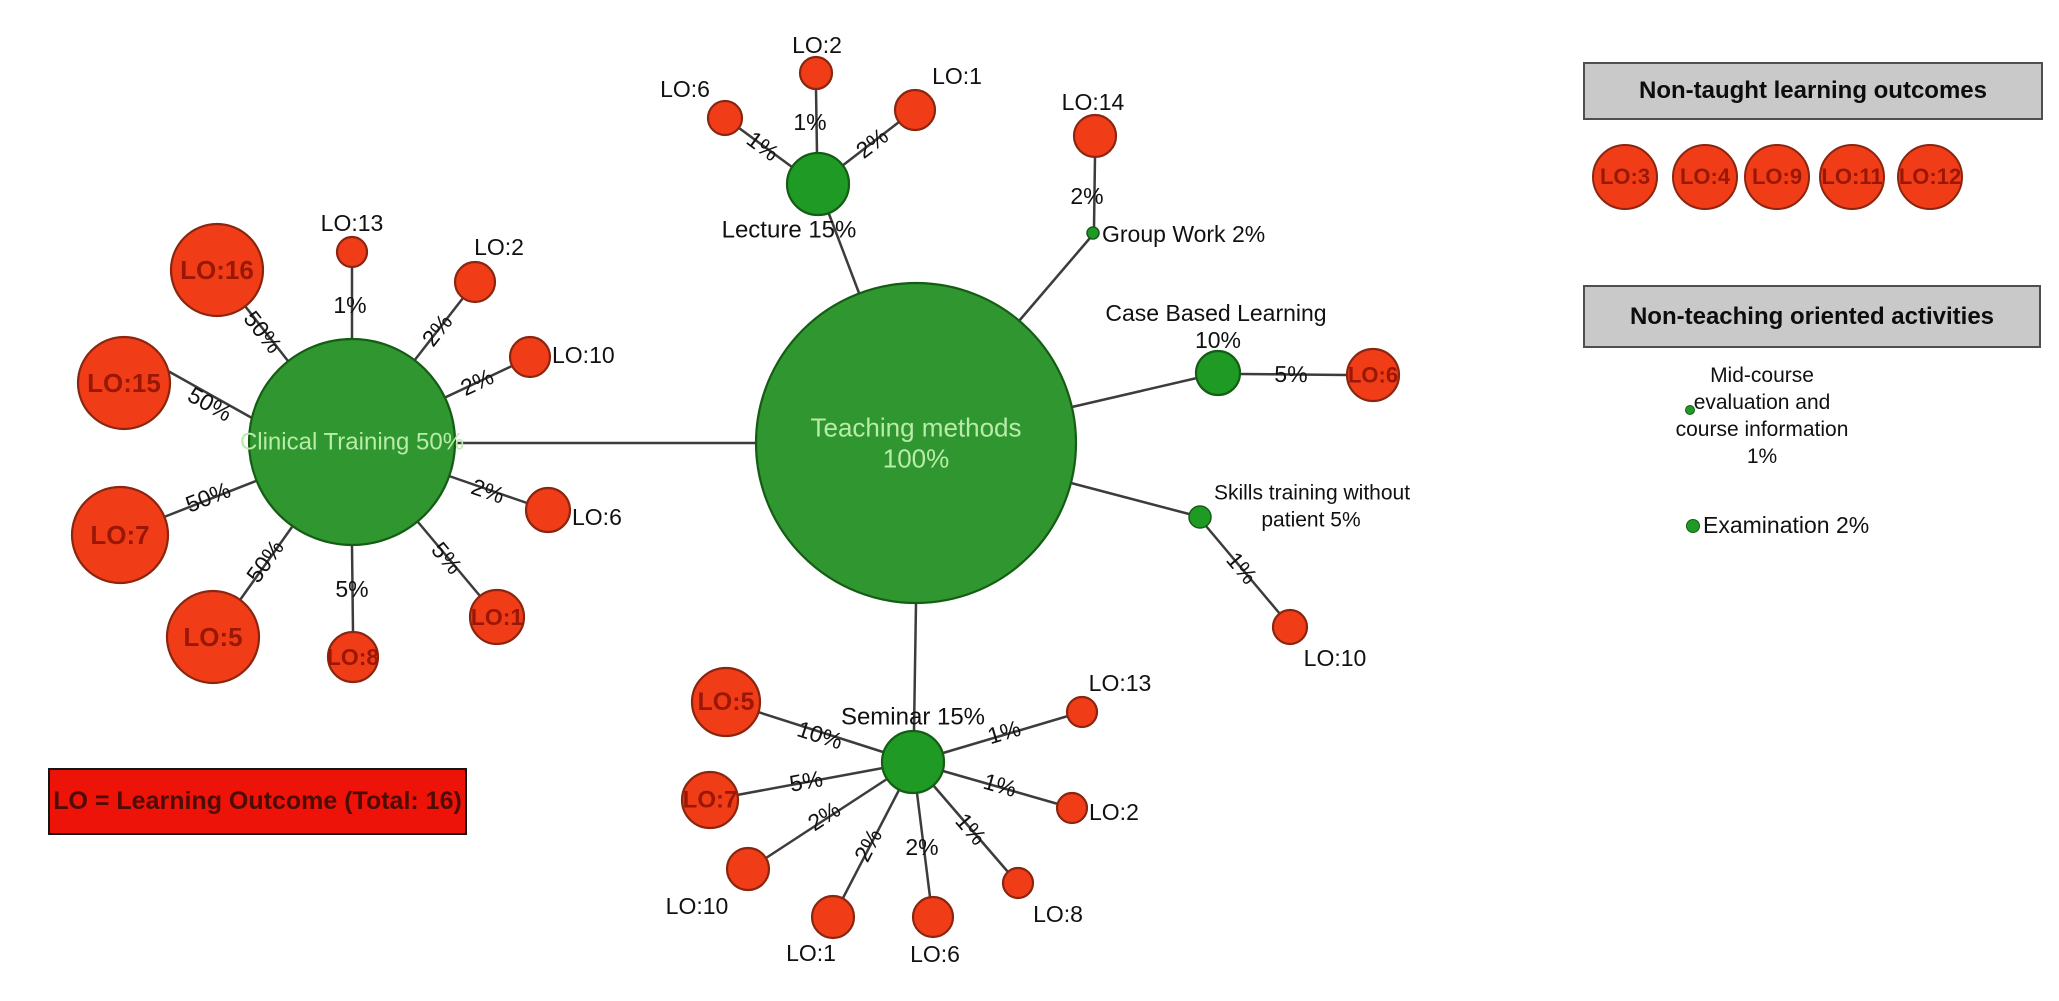  I want to click on node-label-cbl: Case Based Learning, so click(1215, 313).